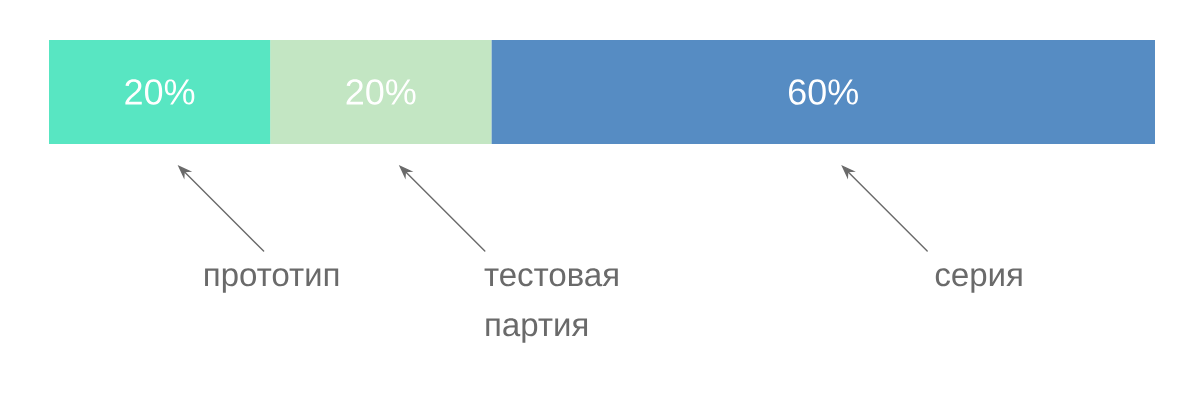 The width and height of the screenshot is (1200, 402). What do you see at coordinates (823, 92) in the screenshot?
I see `data-label: 60%` at bounding box center [823, 92].